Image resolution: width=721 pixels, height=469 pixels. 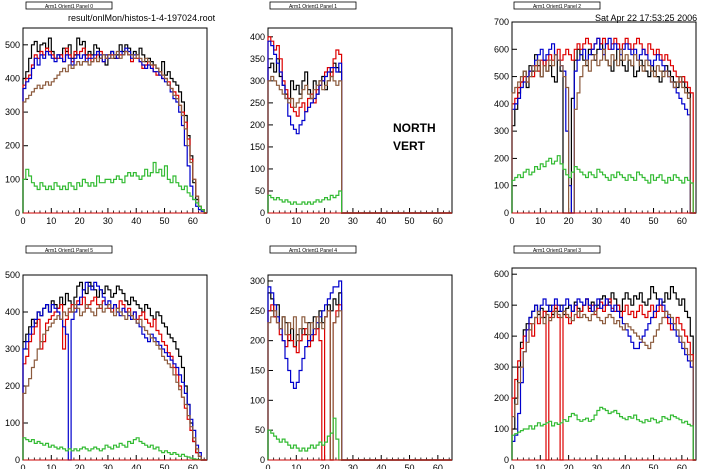 I want to click on annotation-north: NORTH, so click(x=414, y=128).